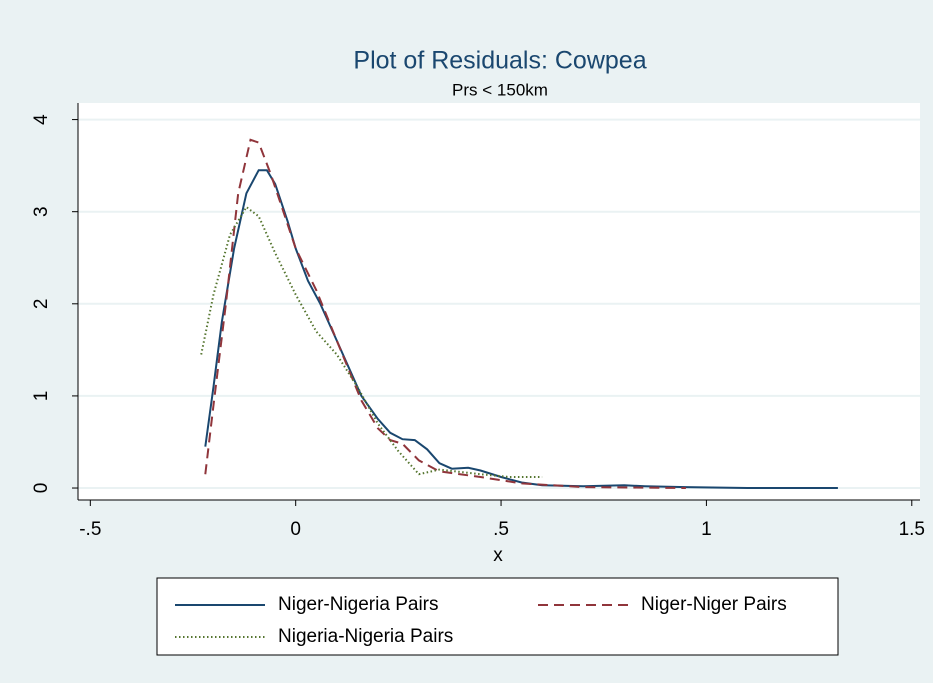 This screenshot has height=683, width=933. What do you see at coordinates (500, 89) in the screenshot?
I see `chart-subtitle: Prs < 150km` at bounding box center [500, 89].